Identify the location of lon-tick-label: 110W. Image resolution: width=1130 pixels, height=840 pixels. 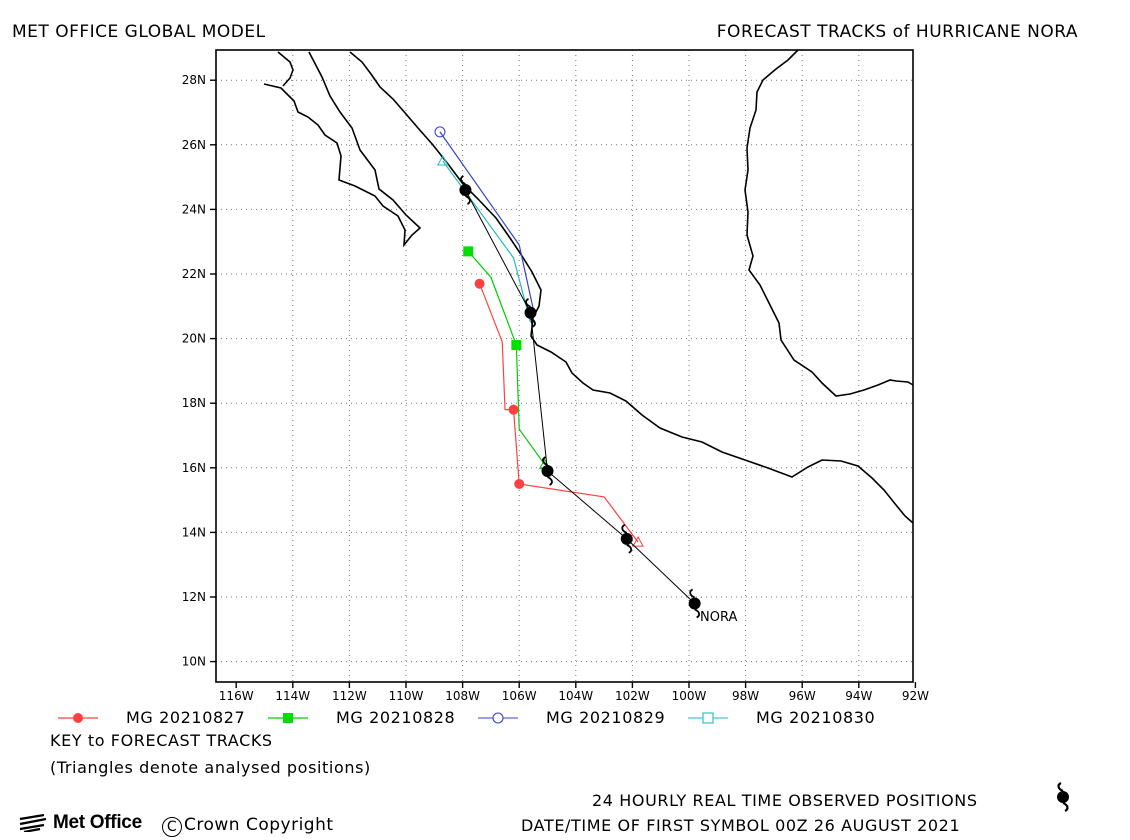
(406, 696).